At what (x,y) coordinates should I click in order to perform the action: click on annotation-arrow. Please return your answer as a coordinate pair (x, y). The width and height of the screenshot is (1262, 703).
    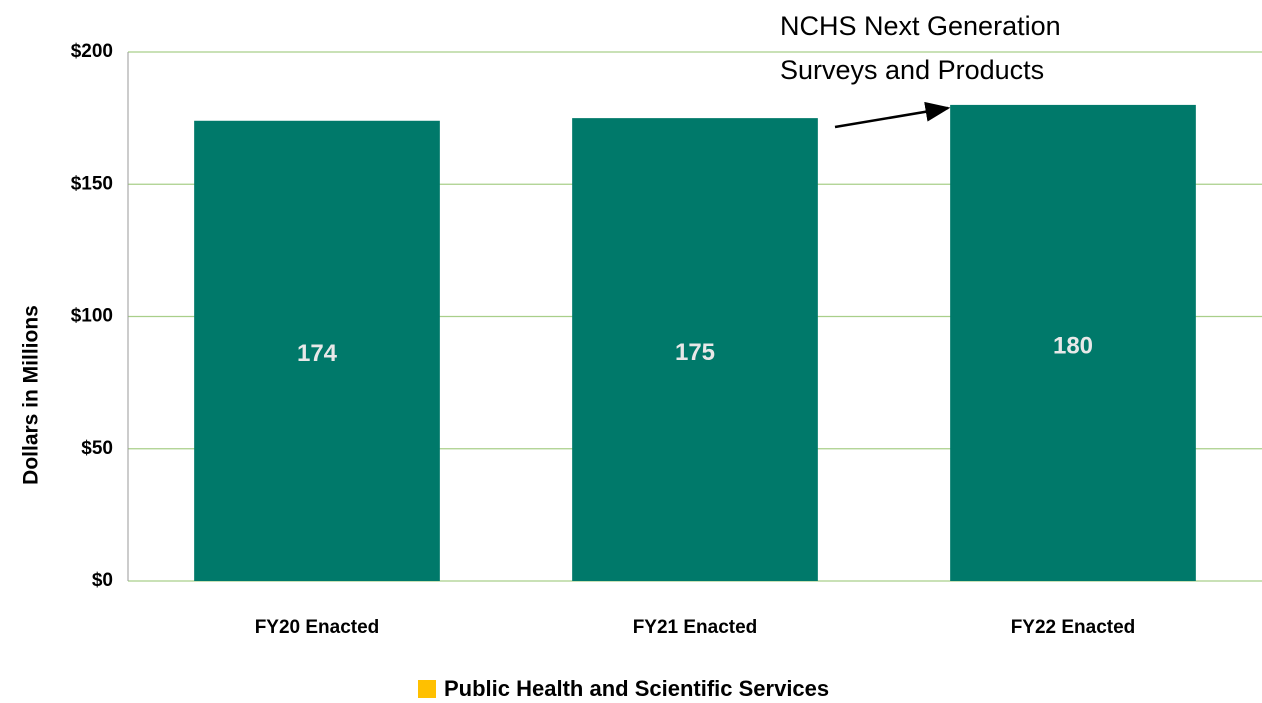
    Looking at the image, I should click on (892, 115).